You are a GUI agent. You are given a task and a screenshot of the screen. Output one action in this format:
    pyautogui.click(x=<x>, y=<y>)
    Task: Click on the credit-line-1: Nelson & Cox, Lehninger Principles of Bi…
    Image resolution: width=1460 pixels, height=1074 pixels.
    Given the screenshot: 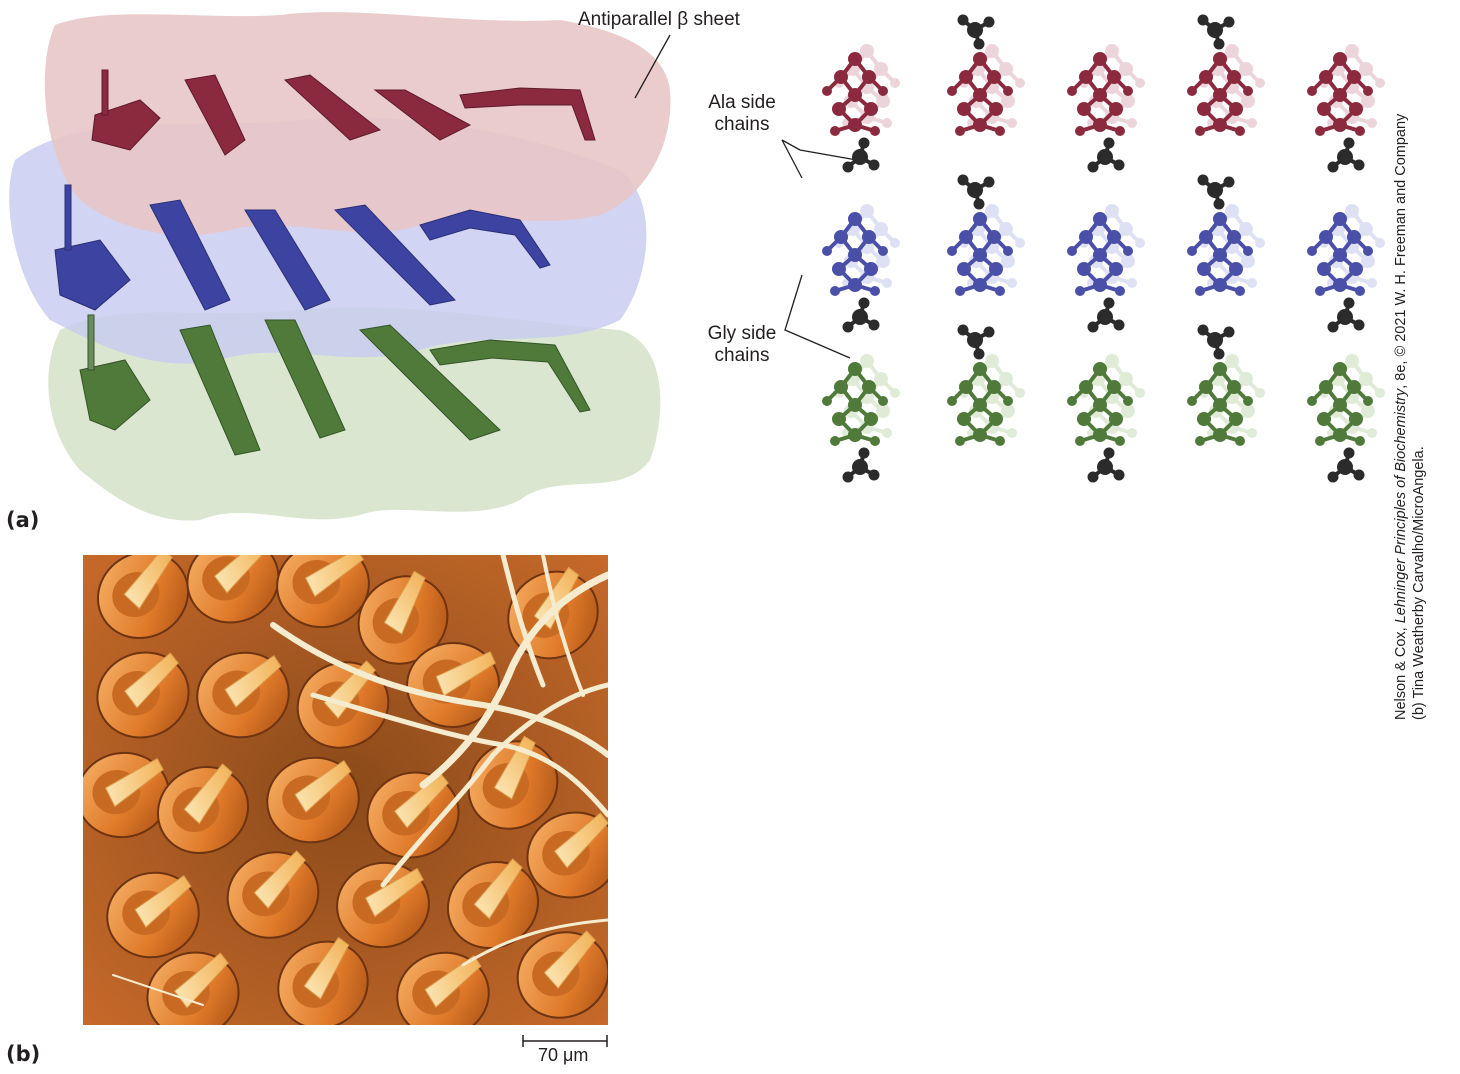 What is the action you would take?
    pyautogui.click(x=1401, y=360)
    